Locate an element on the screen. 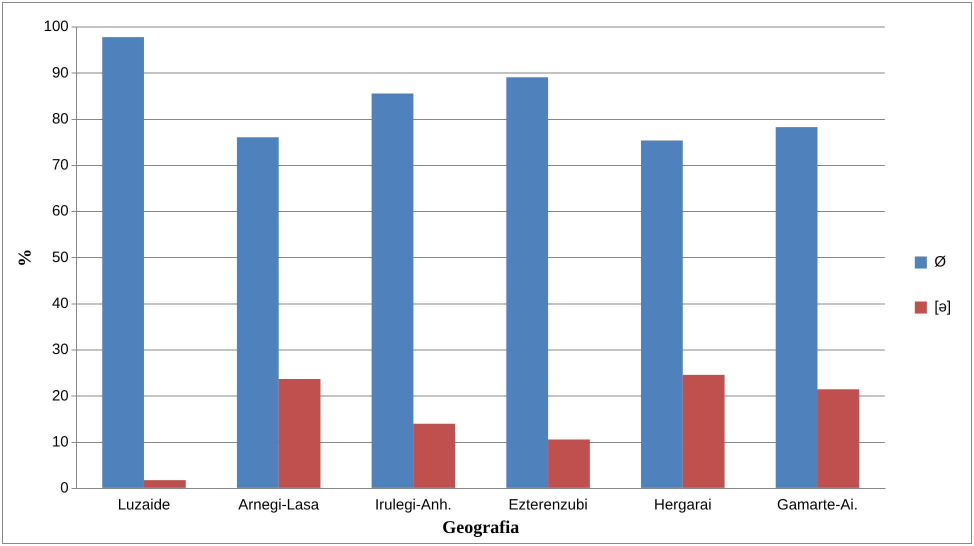 This screenshot has height=546, width=974. y-tick-label: 100 is located at coordinates (56, 27).